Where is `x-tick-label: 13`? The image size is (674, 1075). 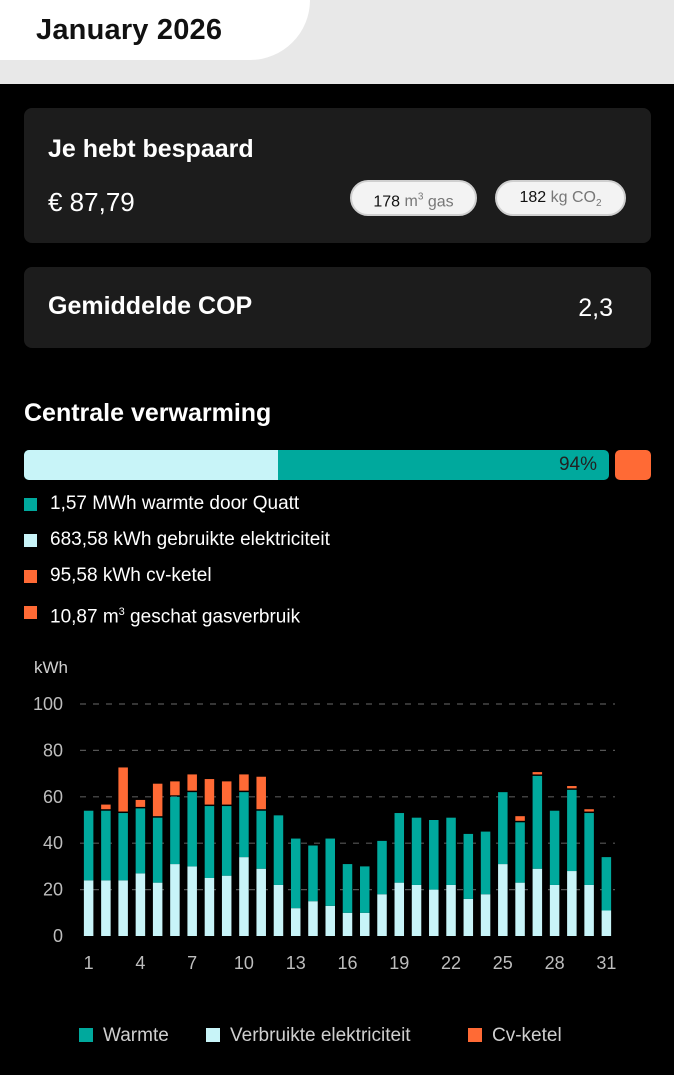
x-tick-label: 13 is located at coordinates (296, 963).